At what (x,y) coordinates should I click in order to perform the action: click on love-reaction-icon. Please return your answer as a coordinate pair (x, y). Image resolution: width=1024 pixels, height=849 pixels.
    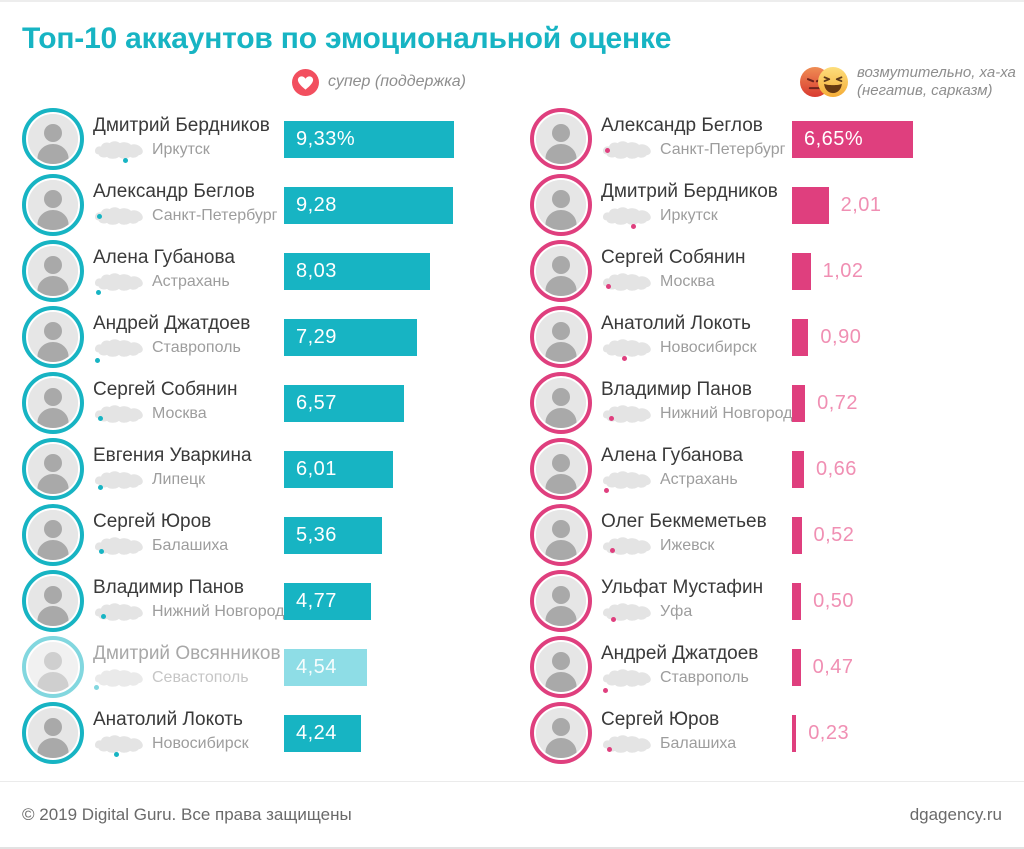
    Looking at the image, I should click on (305, 82).